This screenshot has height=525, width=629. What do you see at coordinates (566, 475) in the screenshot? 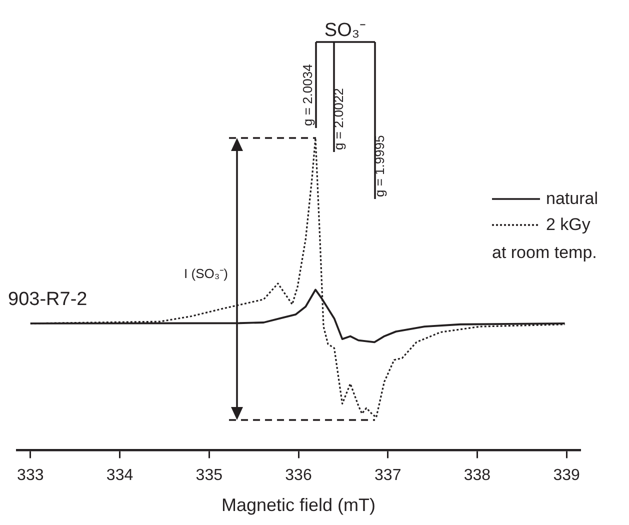
I see `x-tick-label: 339` at bounding box center [566, 475].